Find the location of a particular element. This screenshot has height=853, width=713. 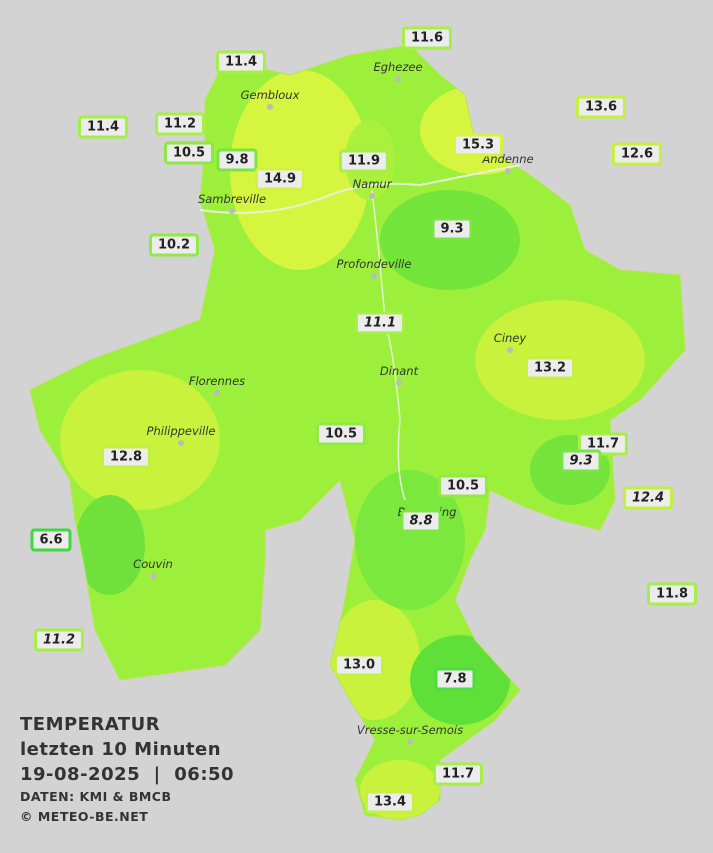

station-temperature: 11.8 is located at coordinates (672, 594).